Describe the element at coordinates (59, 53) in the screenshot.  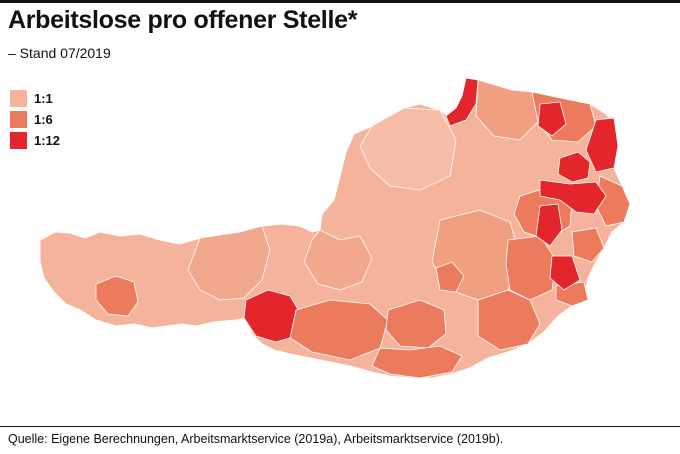
I see `chart-subtitle: – Stand 07/2019` at that location.